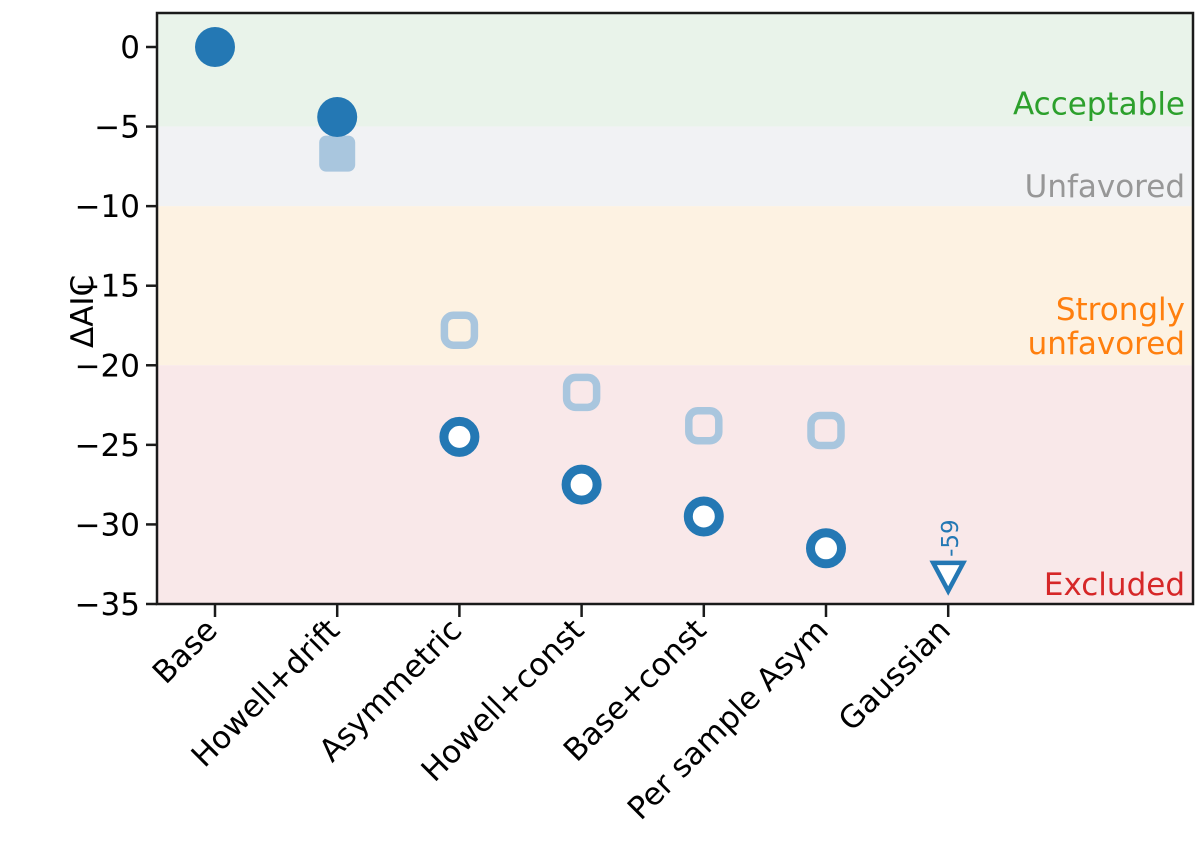  Describe the element at coordinates (337, 153) in the screenshot. I see `marker-square-howell-drift` at that location.